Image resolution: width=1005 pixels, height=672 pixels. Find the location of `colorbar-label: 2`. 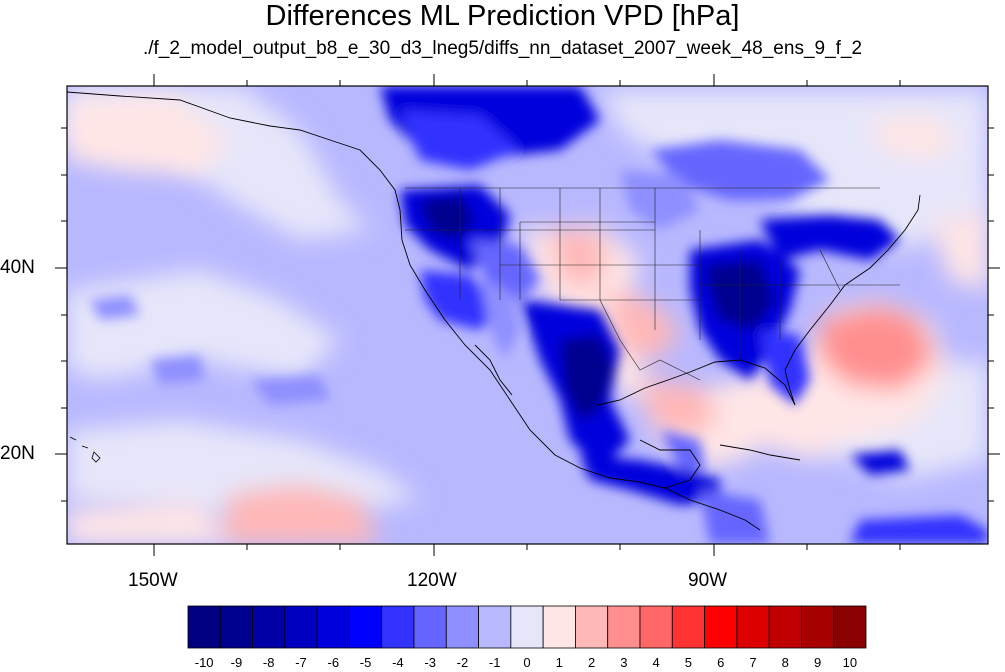

colorbar-label: 2 is located at coordinates (591, 662).